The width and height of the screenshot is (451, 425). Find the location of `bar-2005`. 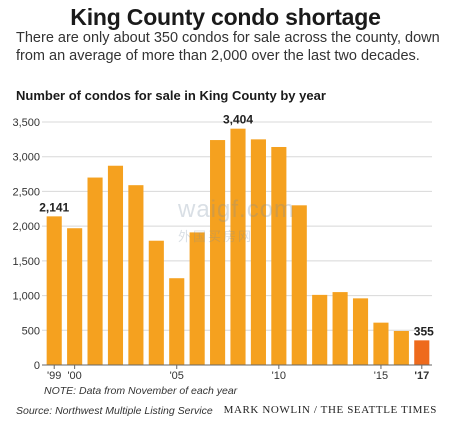

bar-2005 is located at coordinates (177, 321).